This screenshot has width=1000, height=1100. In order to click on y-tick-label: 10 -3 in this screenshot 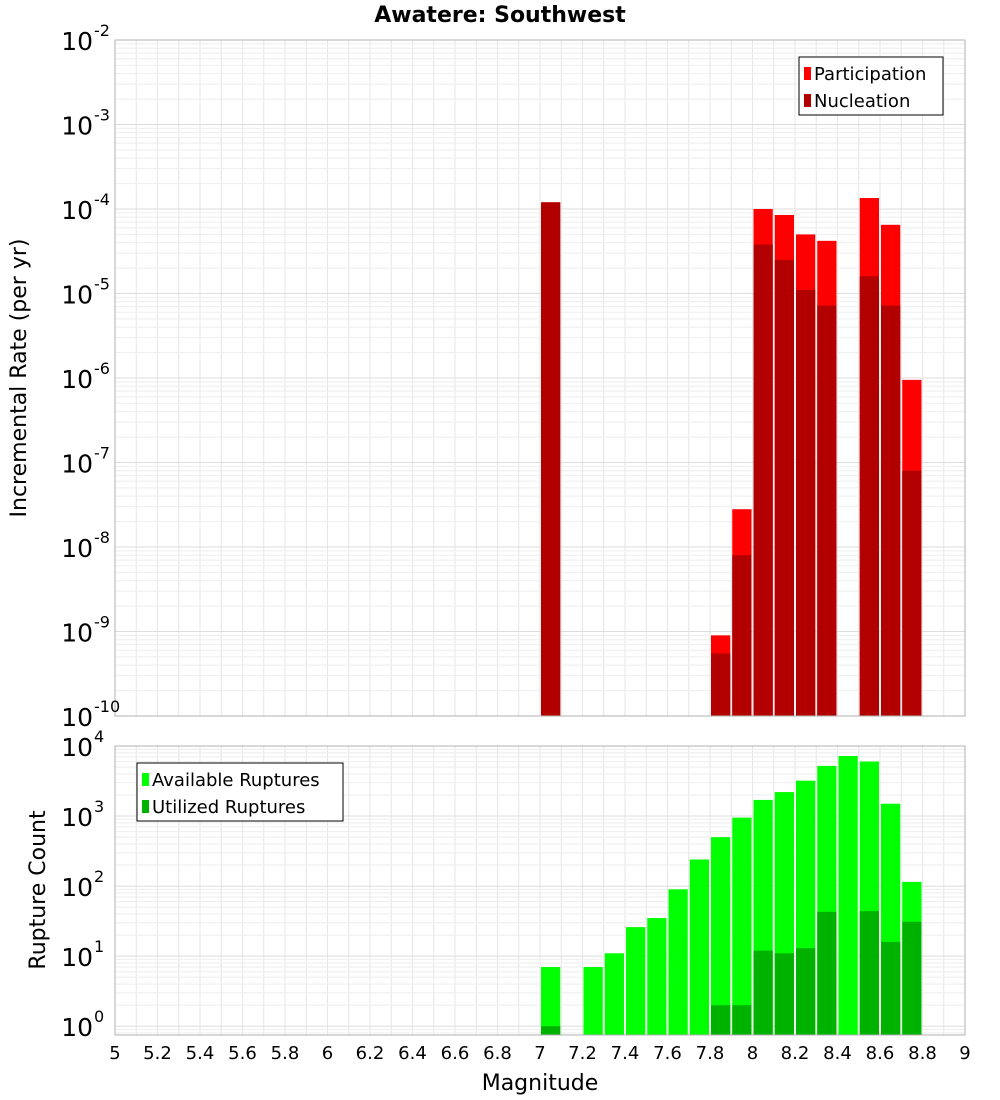, I will do `click(85, 123)`.